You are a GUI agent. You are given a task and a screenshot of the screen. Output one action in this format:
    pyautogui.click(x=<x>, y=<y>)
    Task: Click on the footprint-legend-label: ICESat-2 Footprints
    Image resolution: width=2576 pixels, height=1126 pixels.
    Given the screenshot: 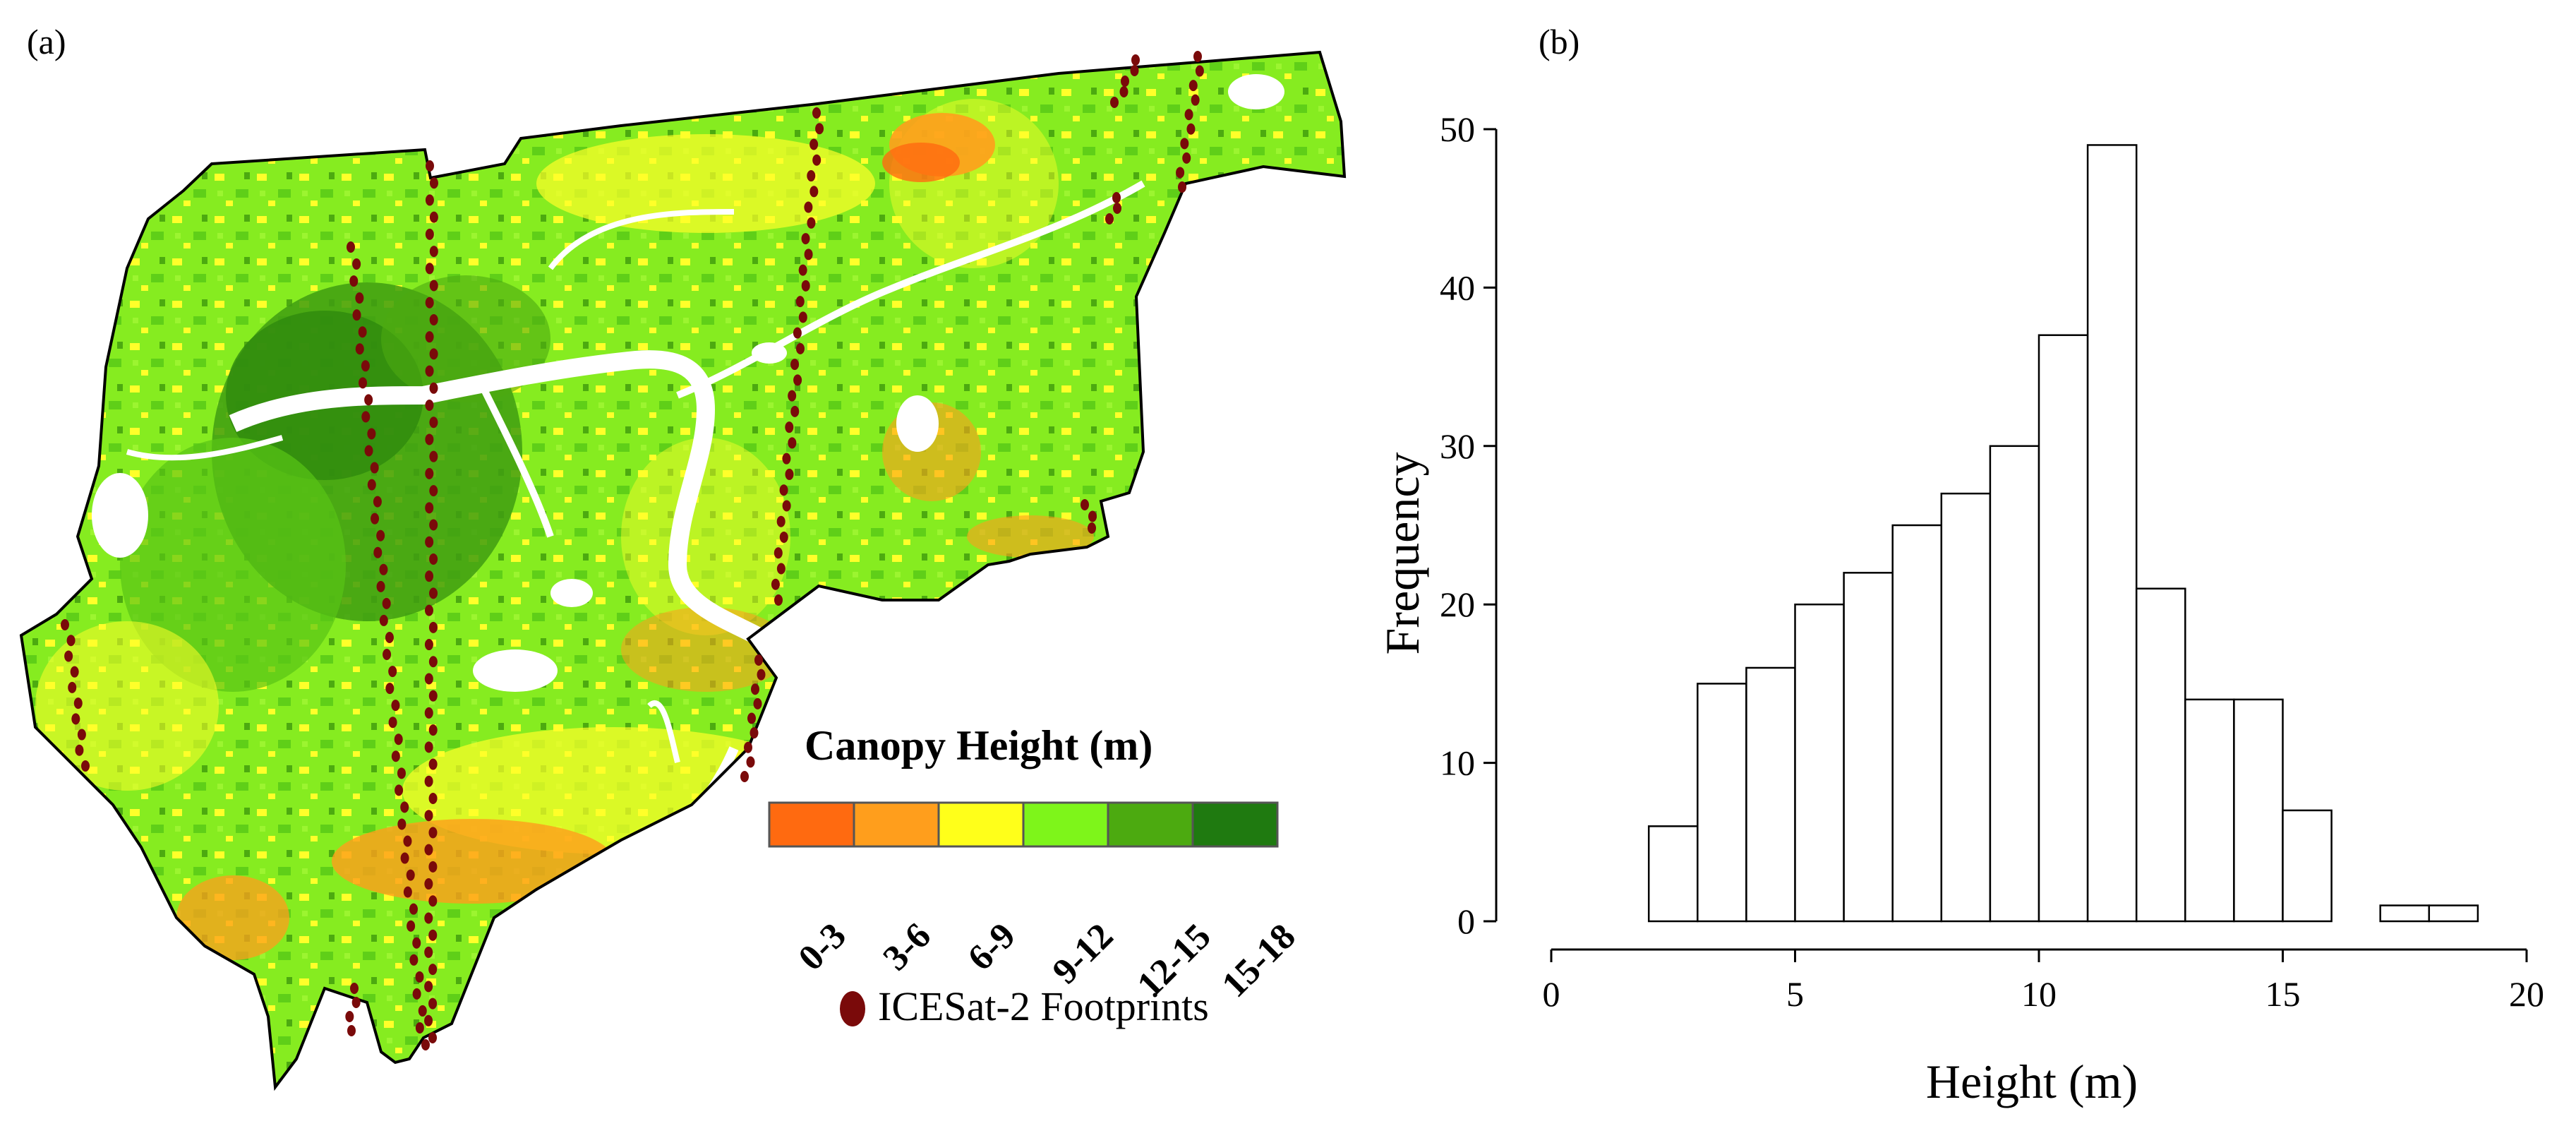 What is the action you would take?
    pyautogui.click(x=1043, y=1006)
    